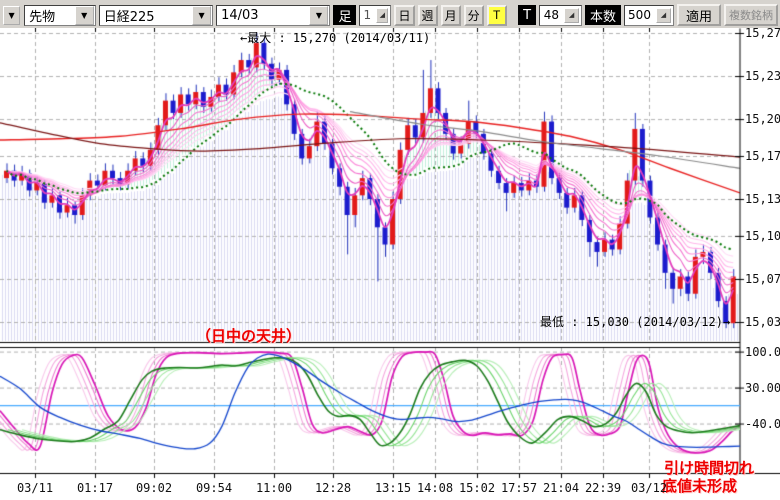  What do you see at coordinates (603, 488) in the screenshot?
I see `time-axis-label: 22:39` at bounding box center [603, 488].